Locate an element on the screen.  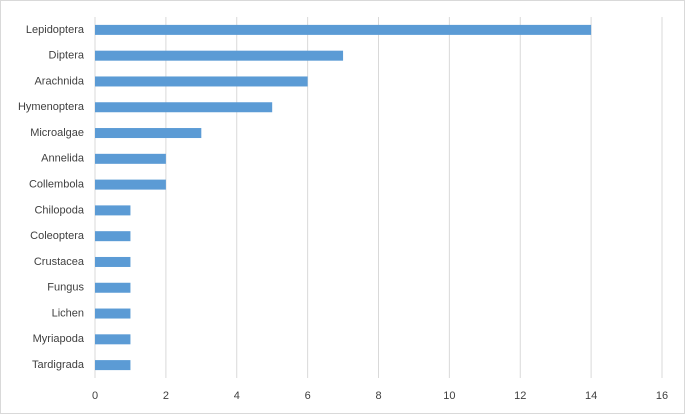
y-tick-label: Chilopoda is located at coordinates (59, 210).